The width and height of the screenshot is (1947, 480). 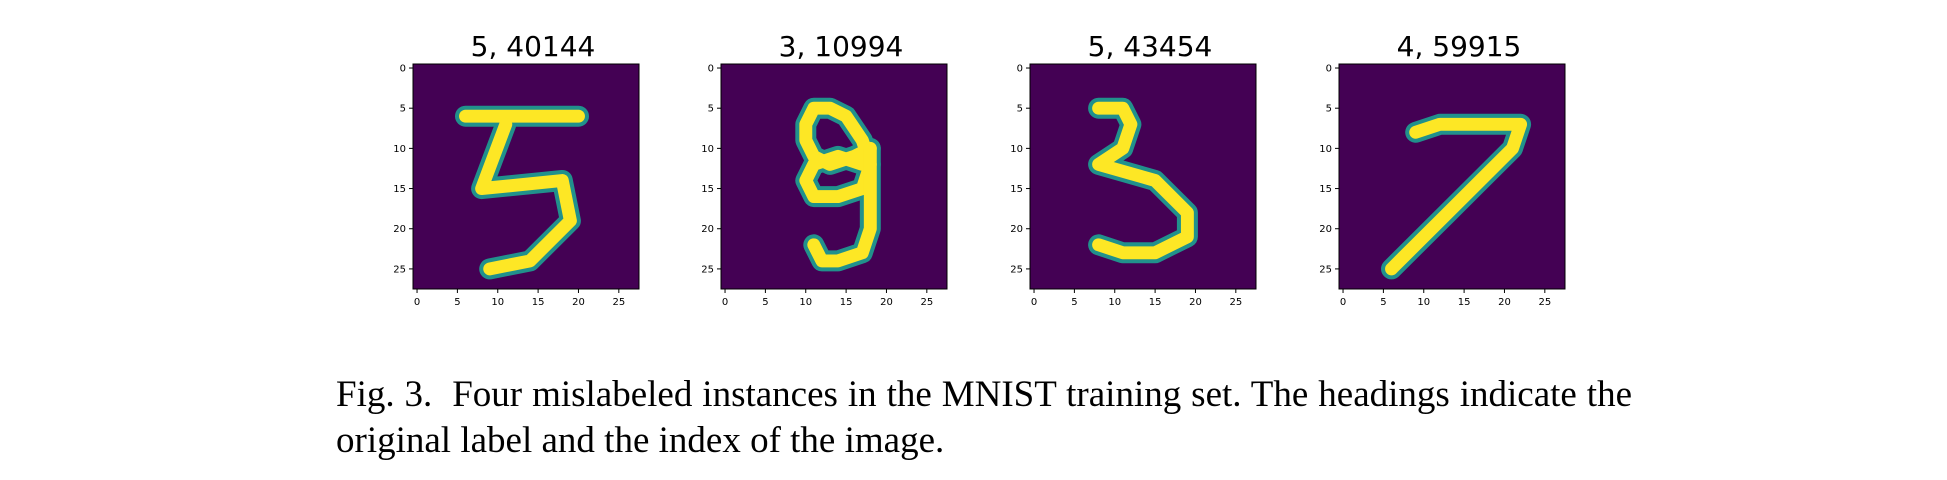 I want to click on mnist-panel-3: 0 5 10 15 20 25 0 5 10 15 20 25 5, 43454, so click(x=1140, y=155).